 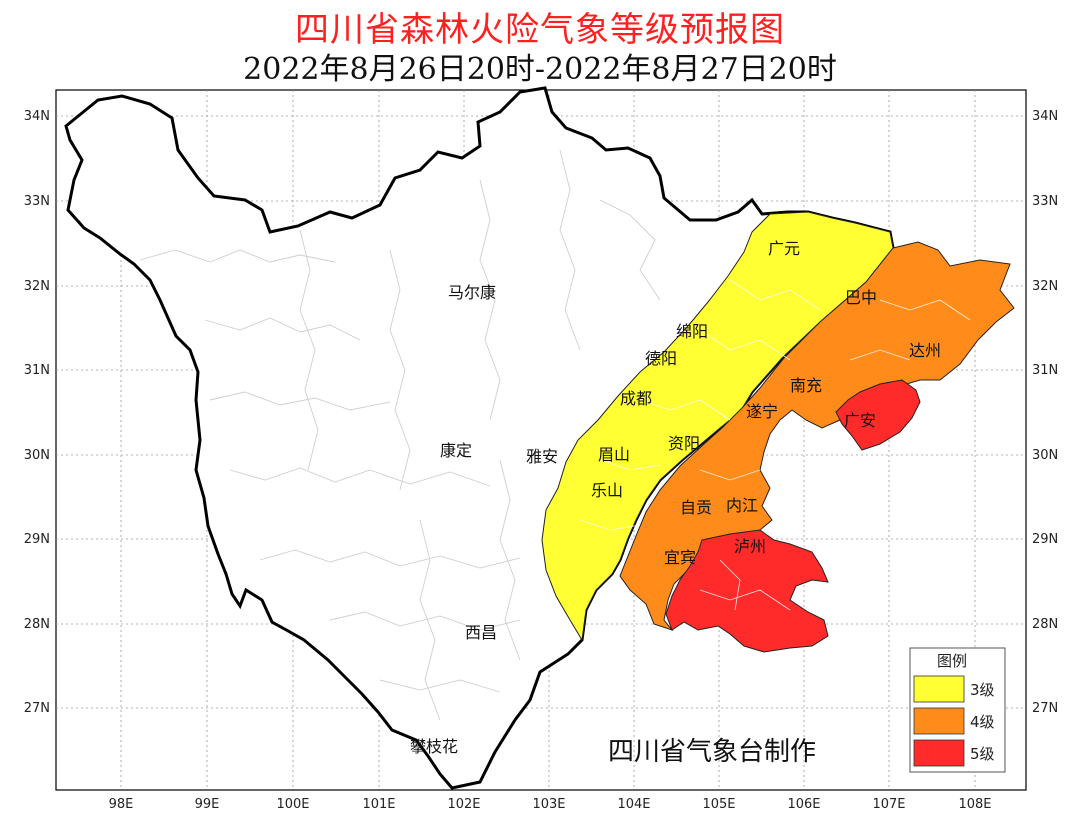 I want to click on legend: 图例 3级 4级 5级, so click(x=957, y=710).